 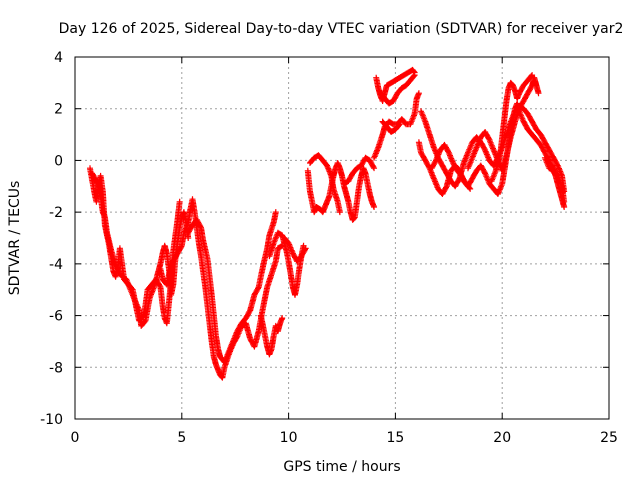 I want to click on y-tick-label: 2, so click(x=58, y=110).